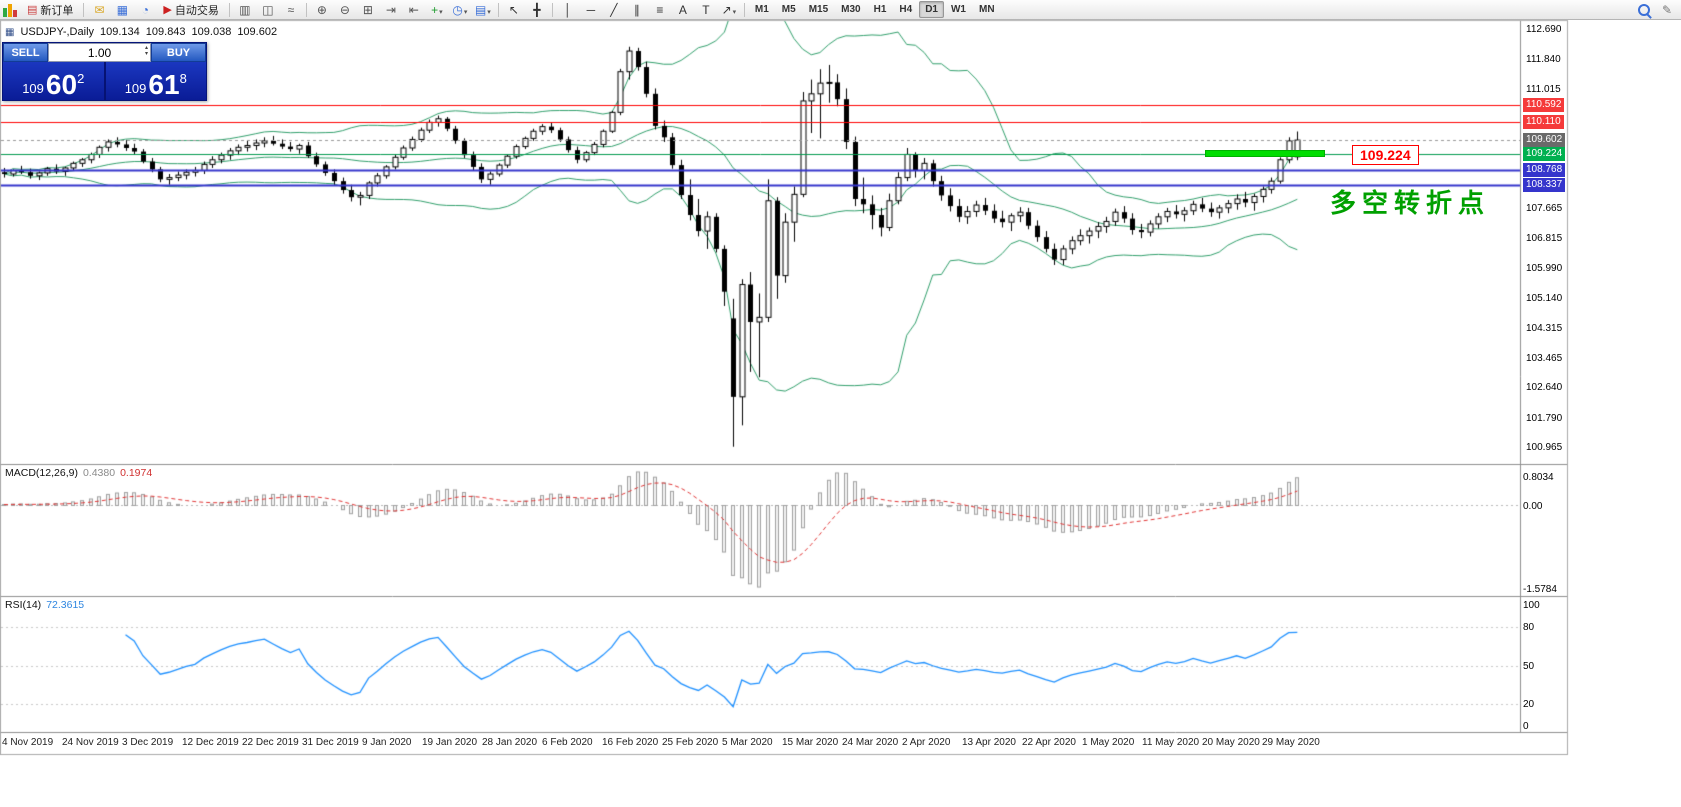 Image resolution: width=1681 pixels, height=807 pixels. I want to click on rsi-axis-label: 0, so click(1526, 726).